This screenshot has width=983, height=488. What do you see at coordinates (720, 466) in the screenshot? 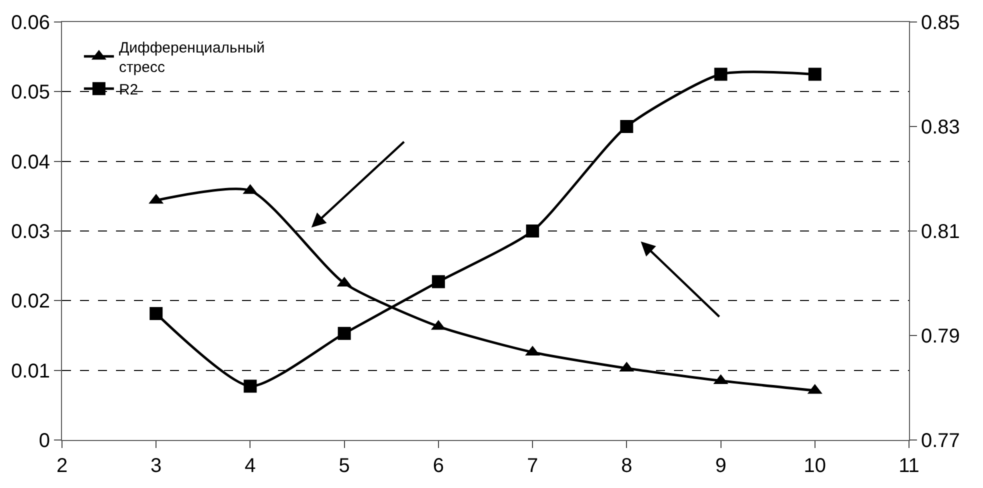
I see `x-tick-label: 9` at bounding box center [720, 466].